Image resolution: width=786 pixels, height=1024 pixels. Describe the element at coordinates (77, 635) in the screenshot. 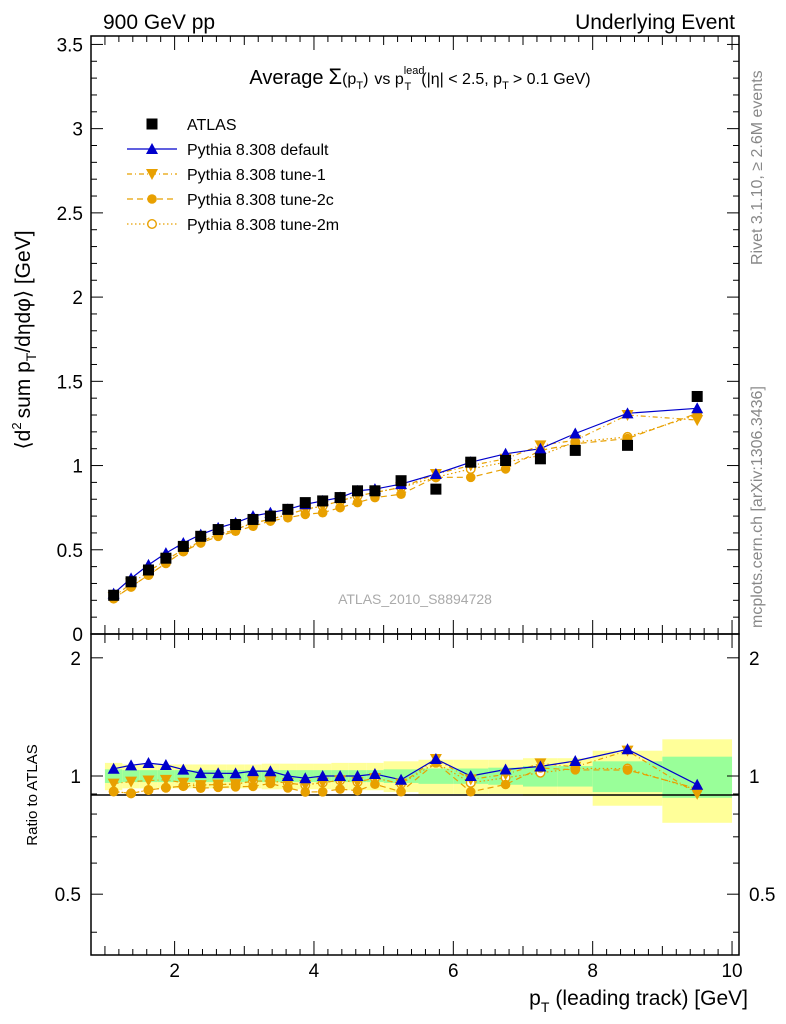

I see `y-tick-label: 0` at that location.